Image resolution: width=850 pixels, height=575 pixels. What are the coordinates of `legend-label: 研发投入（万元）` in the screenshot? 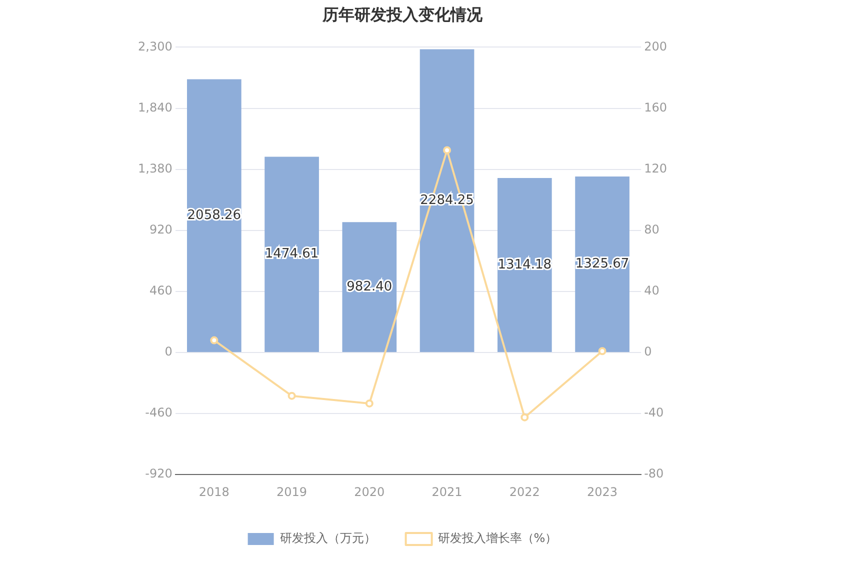 It's located at (328, 538).